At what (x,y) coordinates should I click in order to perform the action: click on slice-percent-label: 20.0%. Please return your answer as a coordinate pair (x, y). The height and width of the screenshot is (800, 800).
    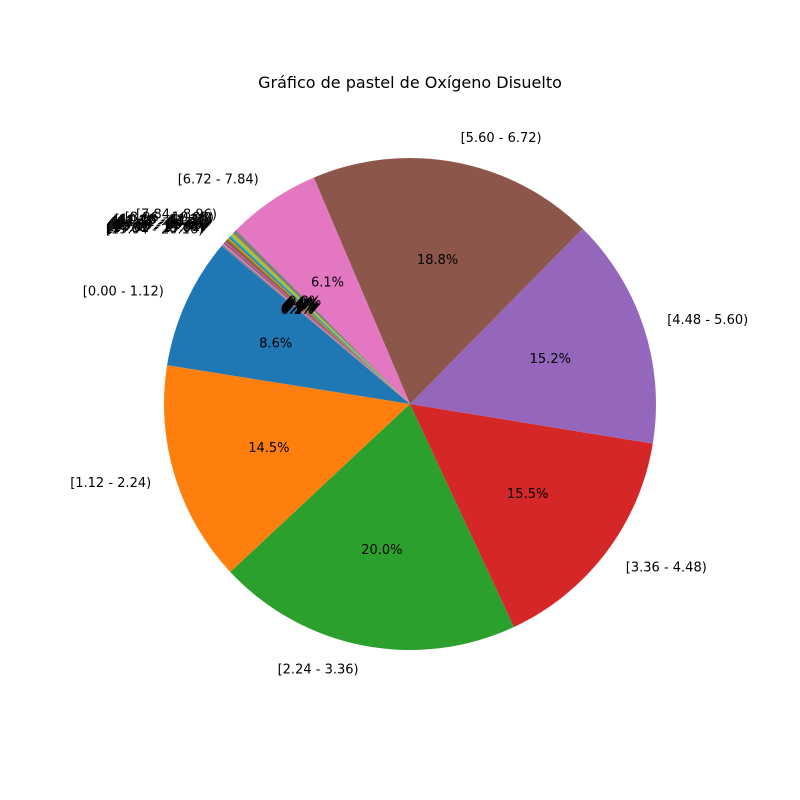
    Looking at the image, I should click on (381, 550).